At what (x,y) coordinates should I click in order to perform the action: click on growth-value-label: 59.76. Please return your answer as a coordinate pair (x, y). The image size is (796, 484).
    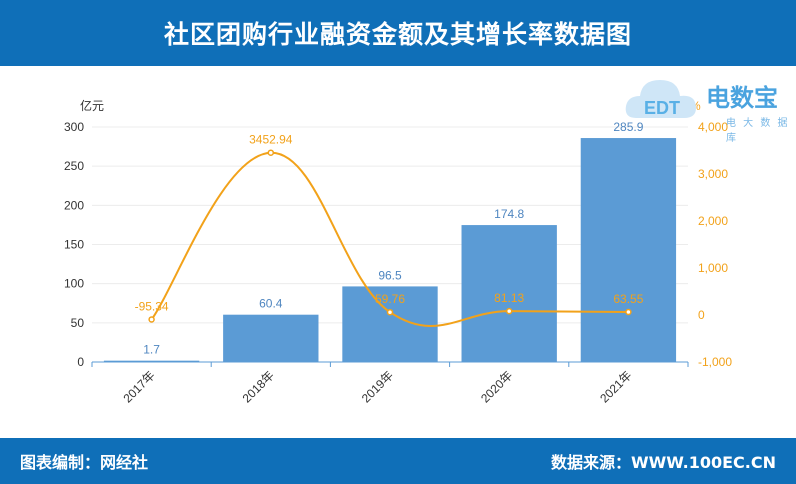
    Looking at the image, I should click on (390, 299).